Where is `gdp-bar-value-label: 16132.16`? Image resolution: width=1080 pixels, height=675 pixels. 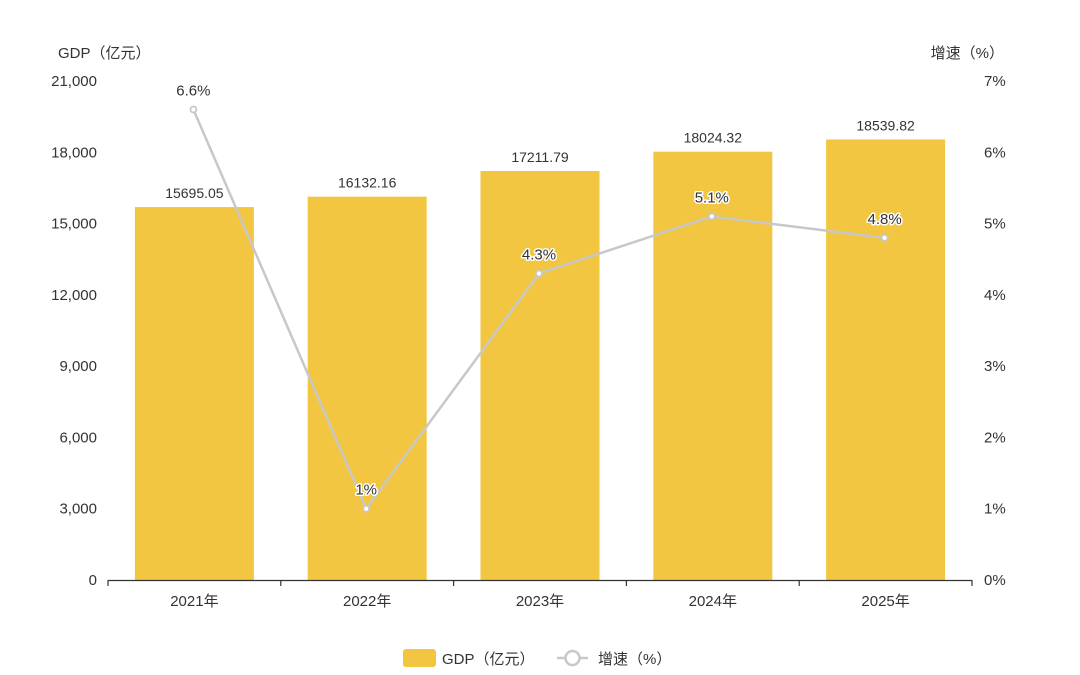 gdp-bar-value-label: 16132.16 is located at coordinates (367, 183).